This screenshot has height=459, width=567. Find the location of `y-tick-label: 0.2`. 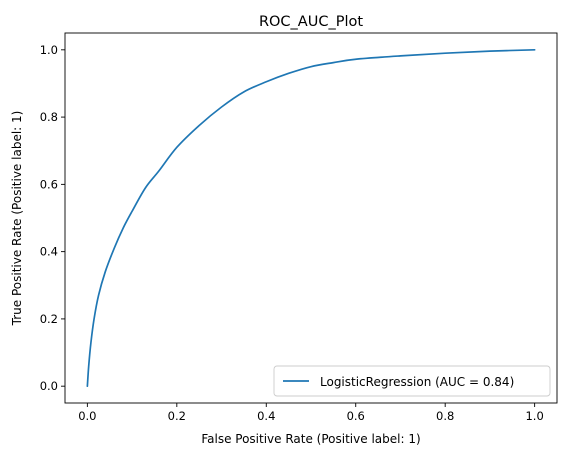

y-tick-label: 0.2 is located at coordinates (49, 319).